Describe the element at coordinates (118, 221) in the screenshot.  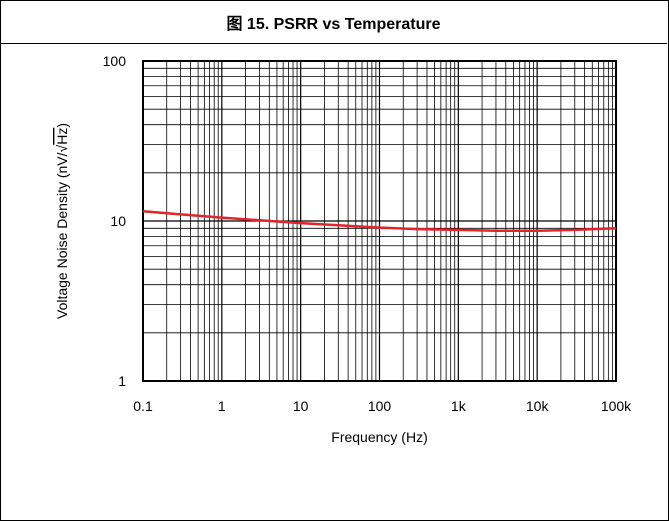
I see `y-tick-label: 10` at that location.